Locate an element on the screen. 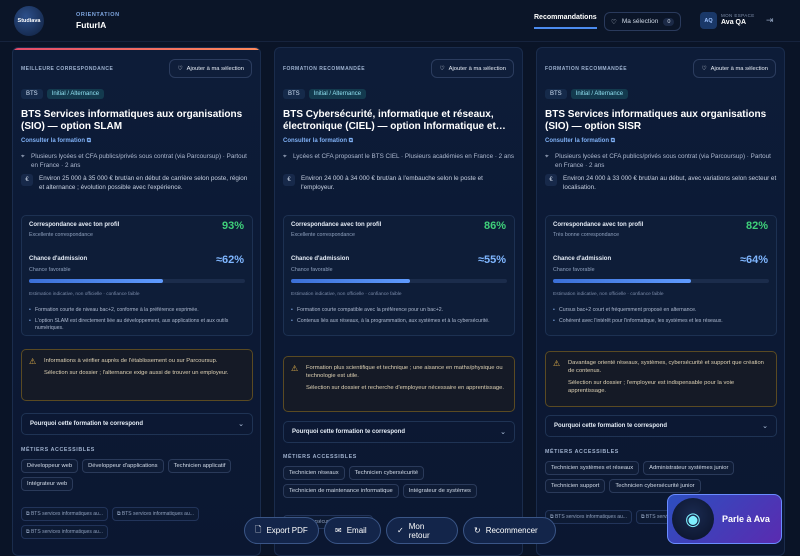  job-chip: Technicien applicatif is located at coordinates (199, 466).